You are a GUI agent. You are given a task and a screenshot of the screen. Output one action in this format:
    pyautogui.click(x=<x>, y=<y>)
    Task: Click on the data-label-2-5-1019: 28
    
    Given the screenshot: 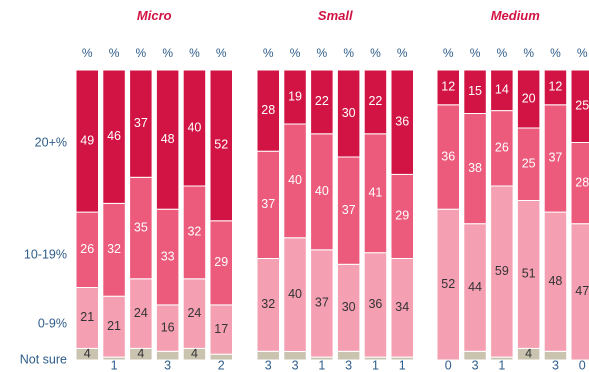 What is the action you would take?
    pyautogui.click(x=582, y=182)
    